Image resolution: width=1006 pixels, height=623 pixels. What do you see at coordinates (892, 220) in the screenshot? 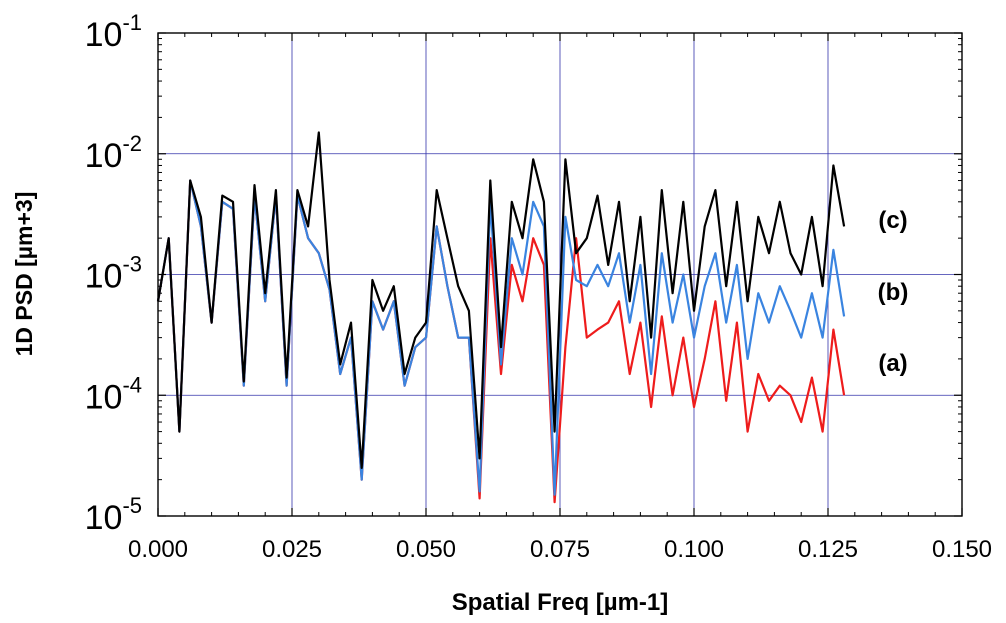
I see `series-annotation: (c)` at bounding box center [892, 220].